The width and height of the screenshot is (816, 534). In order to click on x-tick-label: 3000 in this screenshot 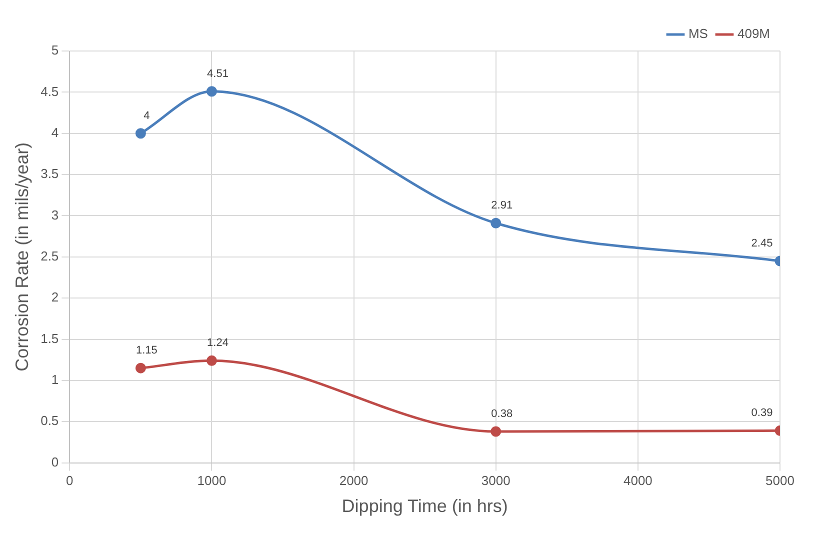, I will do `click(495, 480)`.